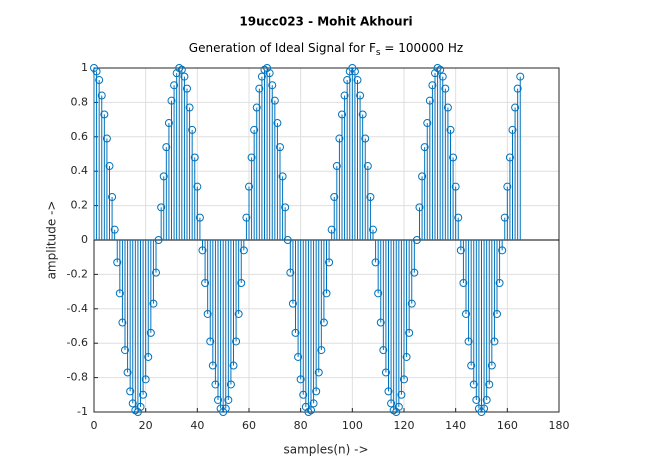 The height and width of the screenshot is (475, 656). I want to click on x-tick-label: 180, so click(559, 425).